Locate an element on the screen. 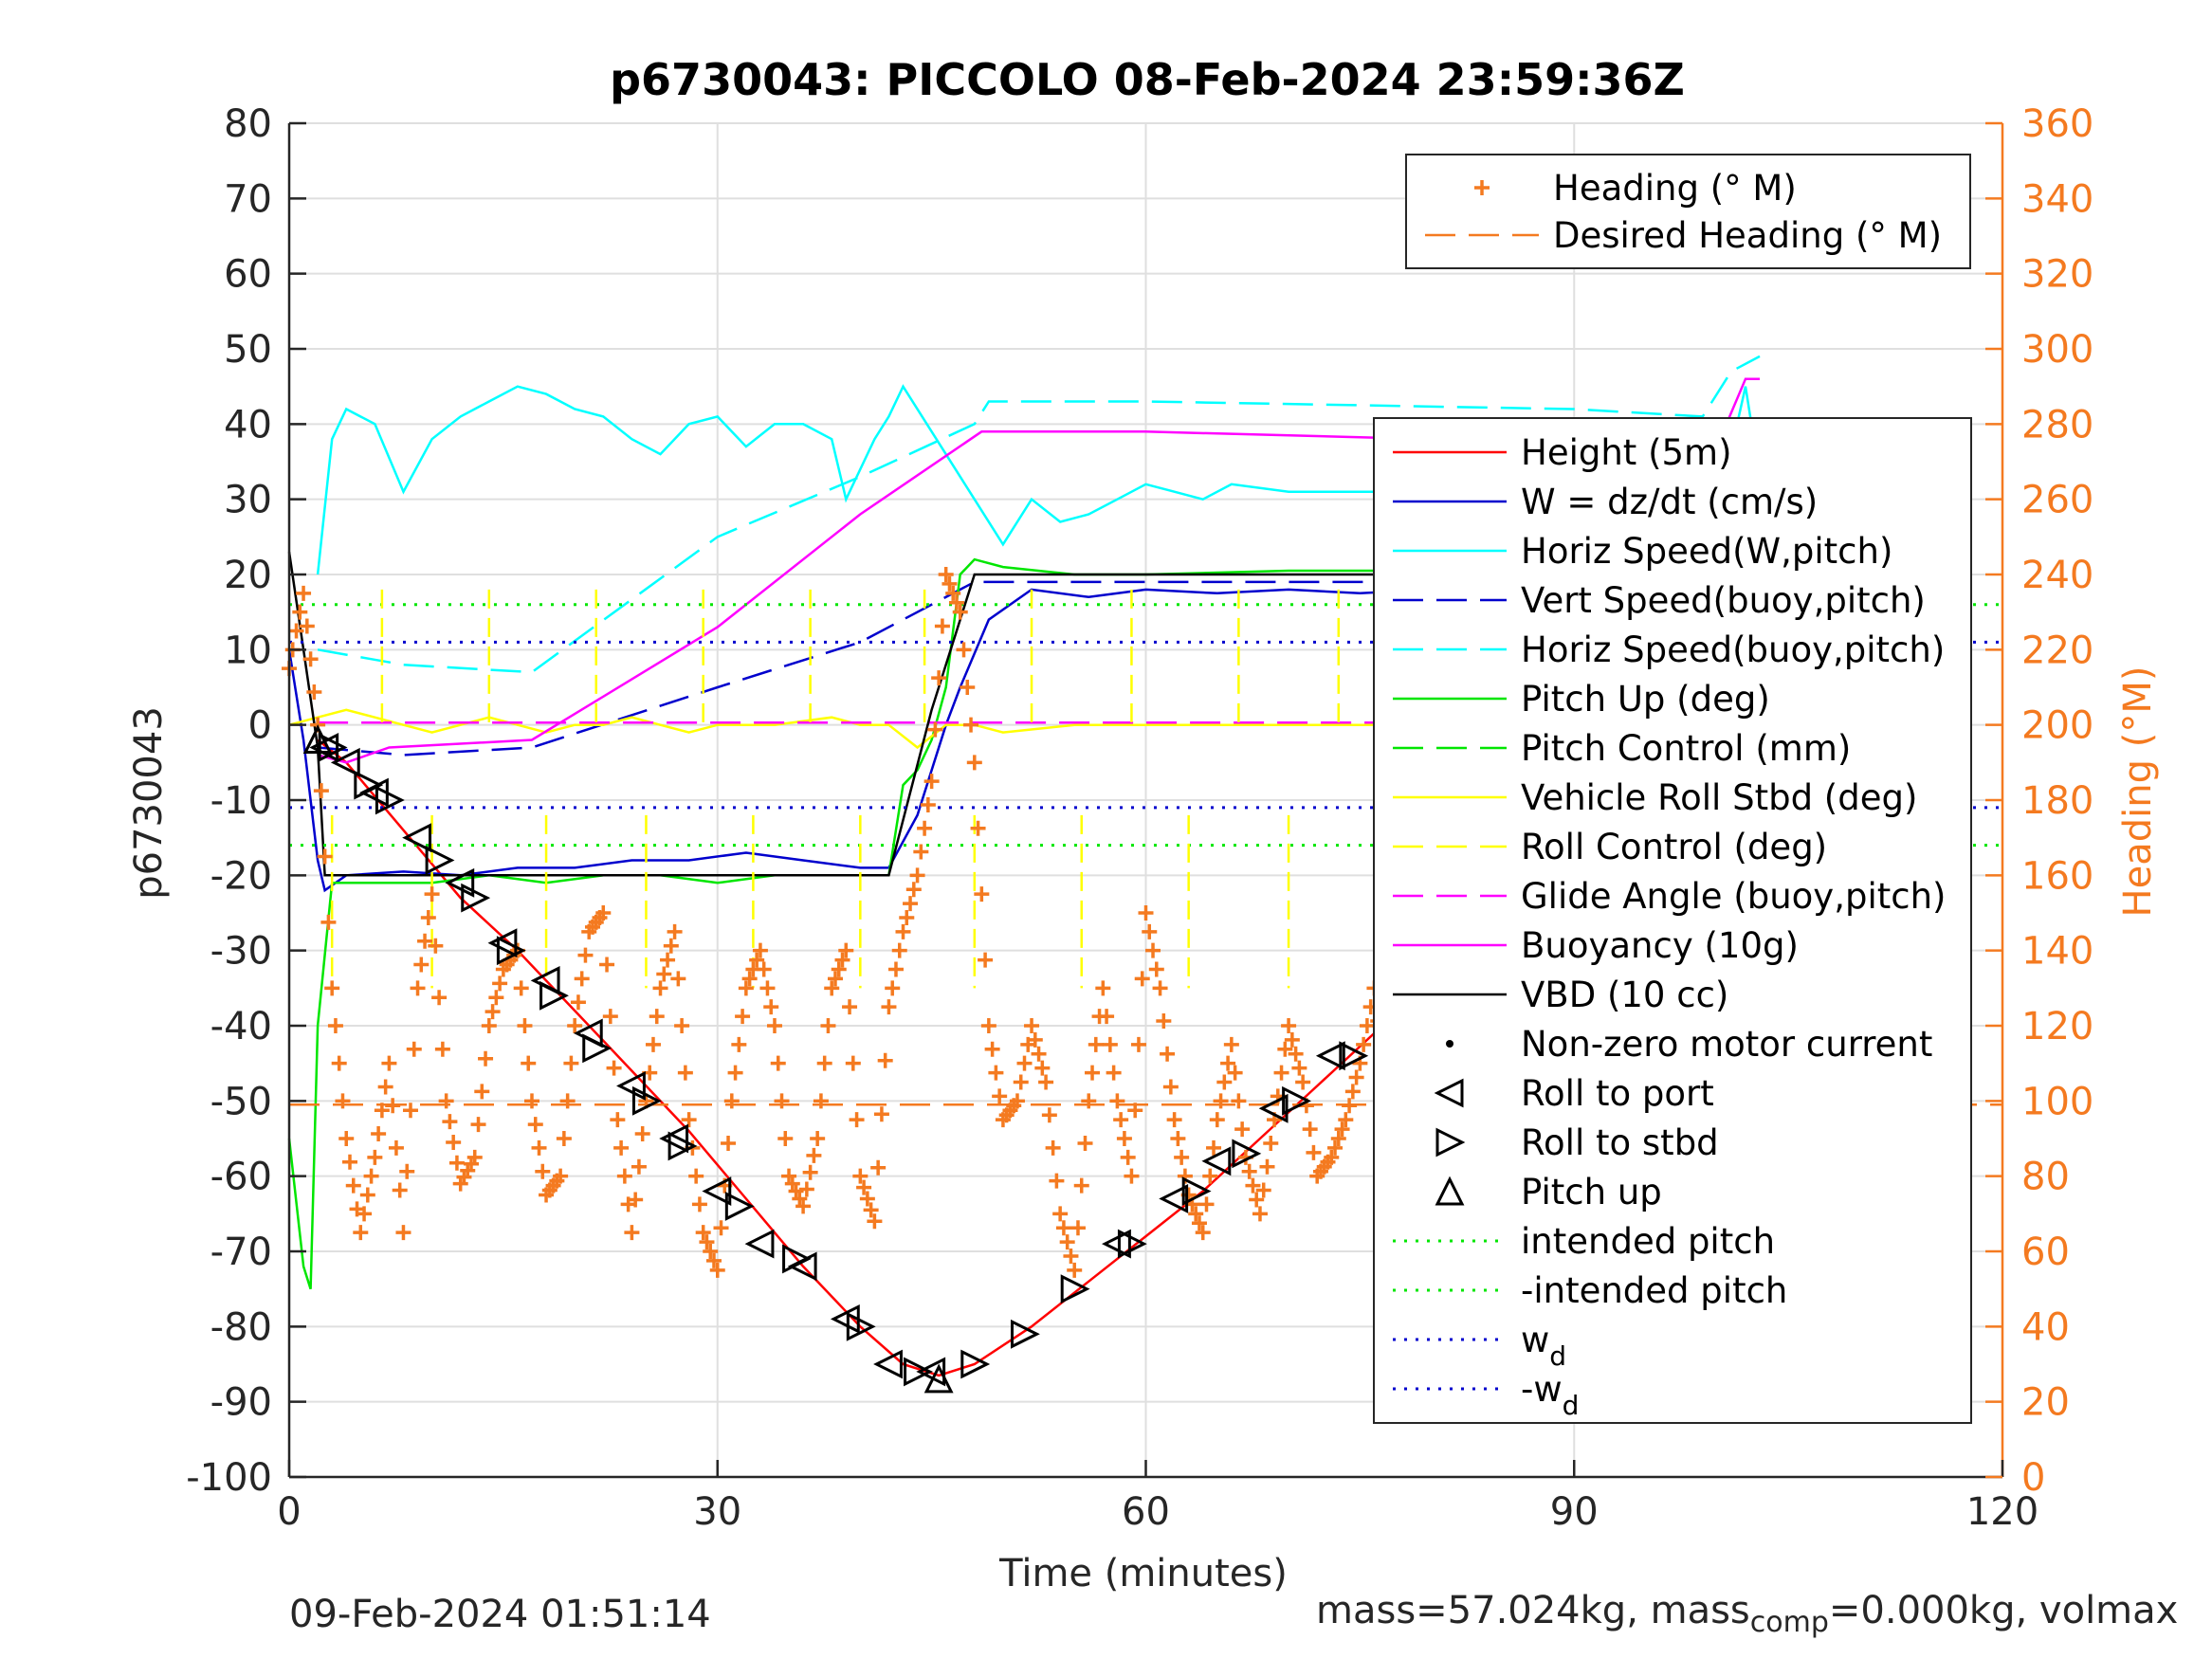 The height and width of the screenshot is (1659, 2212). x-tick-label: 30 is located at coordinates (717, 1512).